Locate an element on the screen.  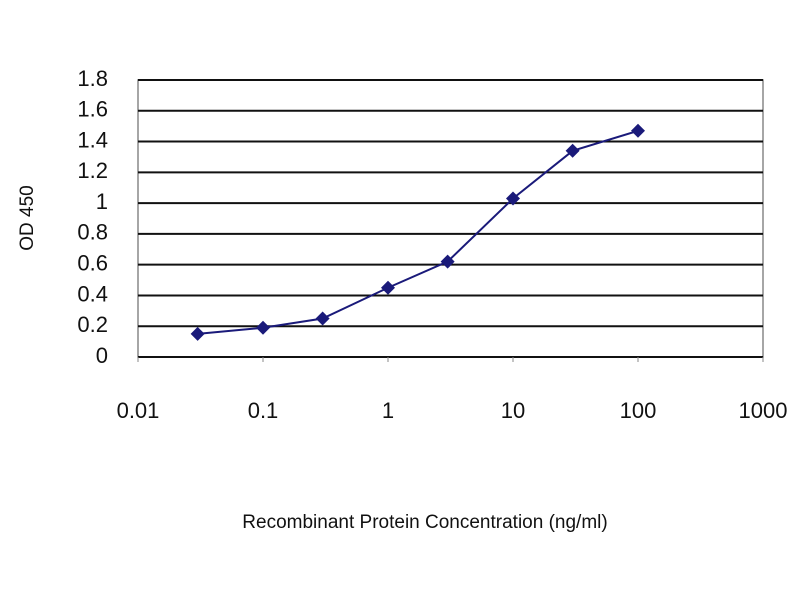
y-tick-label: 0 is located at coordinates (102, 355).